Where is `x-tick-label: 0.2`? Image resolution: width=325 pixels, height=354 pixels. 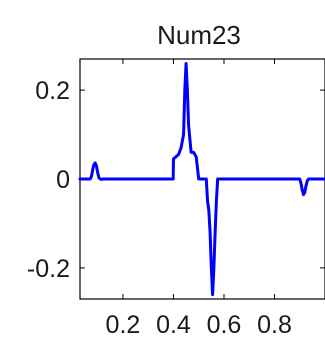
x-tick-label: 0.2 is located at coordinates (123, 325).